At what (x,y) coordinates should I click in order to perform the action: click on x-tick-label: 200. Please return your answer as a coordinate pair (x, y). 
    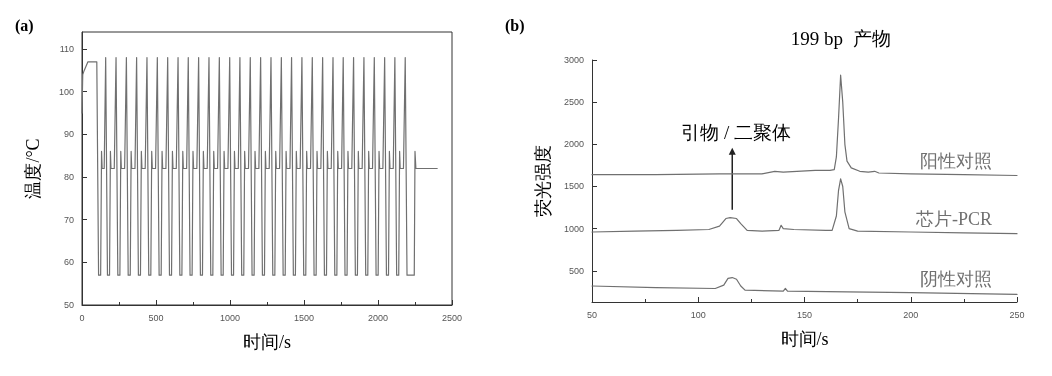
    Looking at the image, I should click on (911, 314).